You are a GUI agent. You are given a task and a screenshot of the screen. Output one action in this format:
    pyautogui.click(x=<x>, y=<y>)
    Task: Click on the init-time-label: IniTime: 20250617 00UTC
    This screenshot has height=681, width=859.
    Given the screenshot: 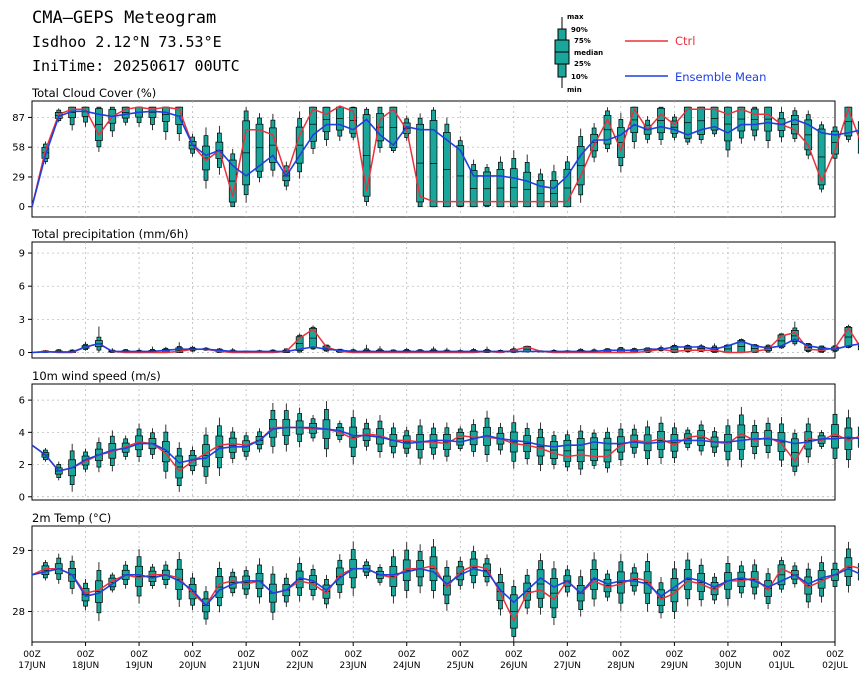 What is the action you would take?
    pyautogui.click(x=136, y=66)
    